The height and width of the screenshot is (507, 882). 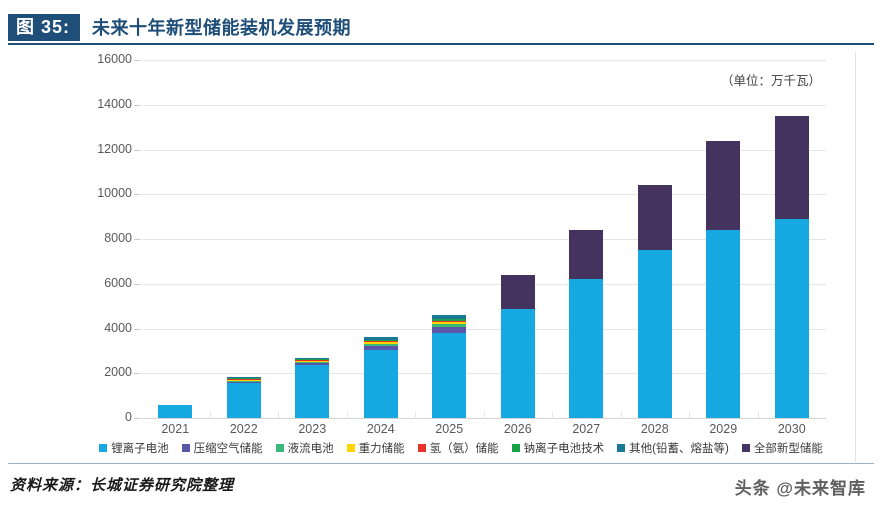 I want to click on legend-item-label: 全部新型储能, so click(x=788, y=449).